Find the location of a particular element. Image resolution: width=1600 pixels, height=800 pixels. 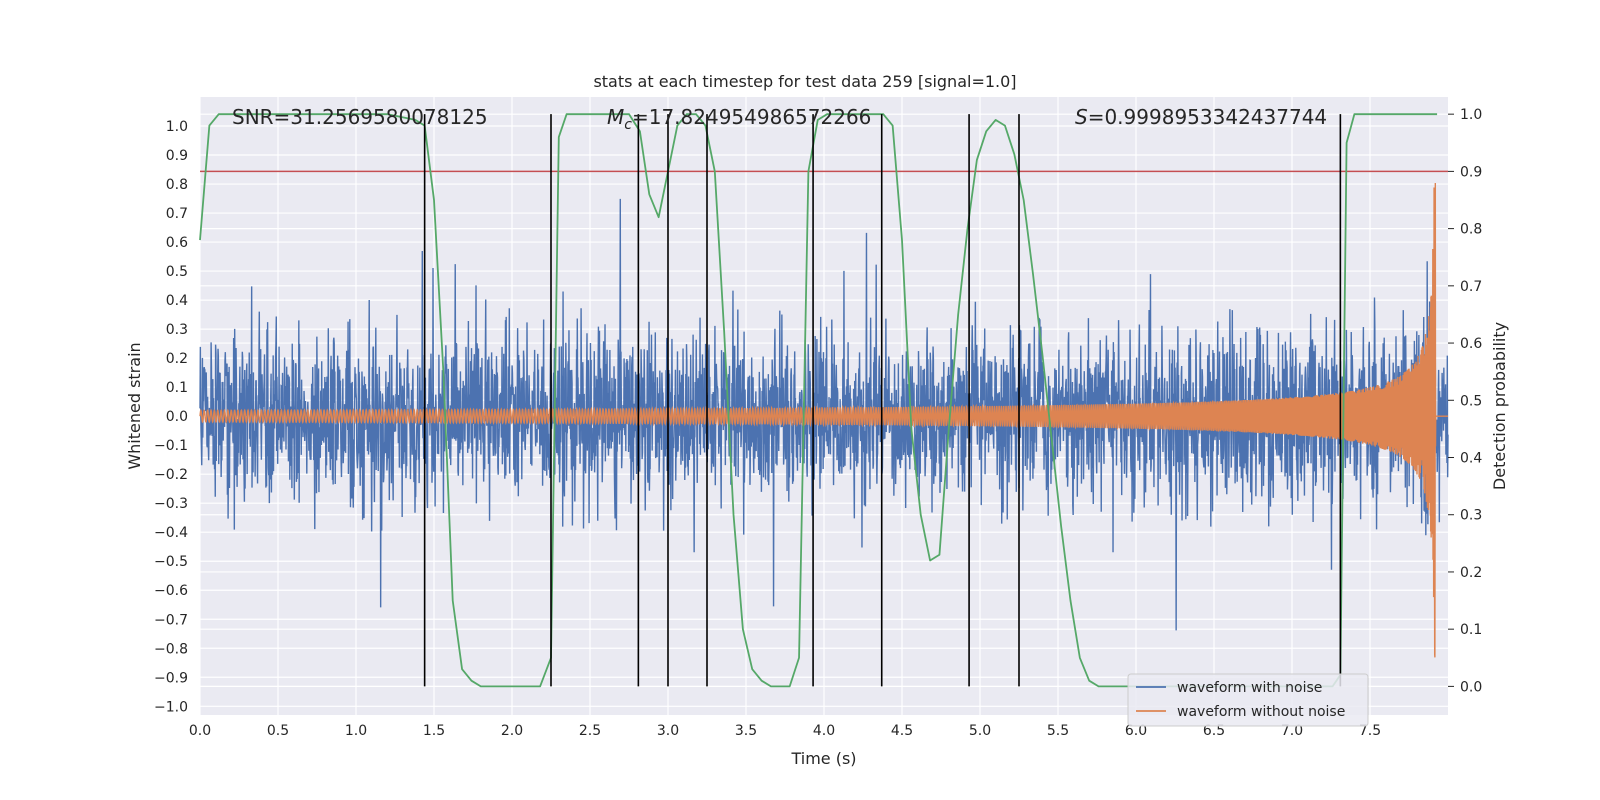

x-tick-label: 0.5 is located at coordinates (278, 731).